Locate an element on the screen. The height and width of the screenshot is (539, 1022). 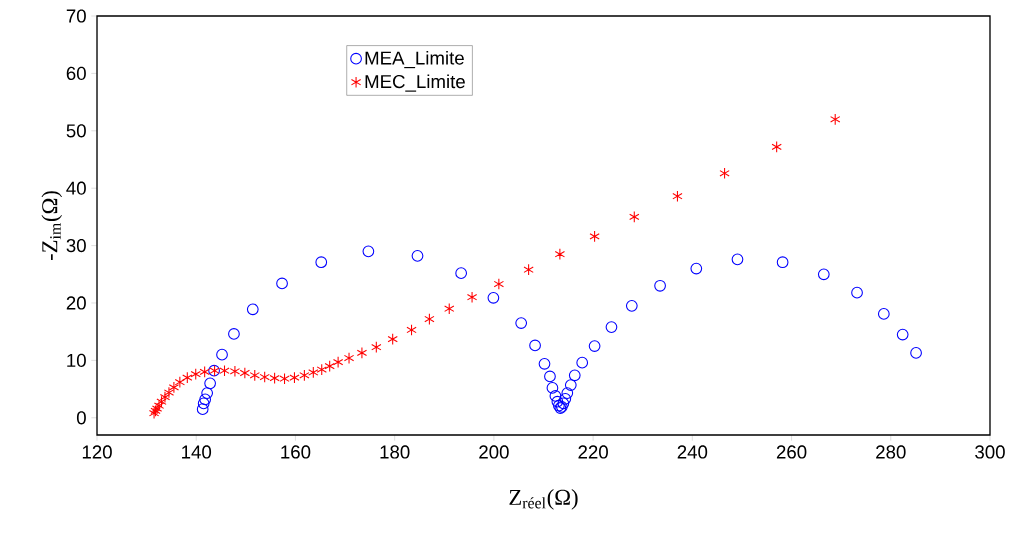
y-tick-label: 0 is located at coordinates (81, 418).